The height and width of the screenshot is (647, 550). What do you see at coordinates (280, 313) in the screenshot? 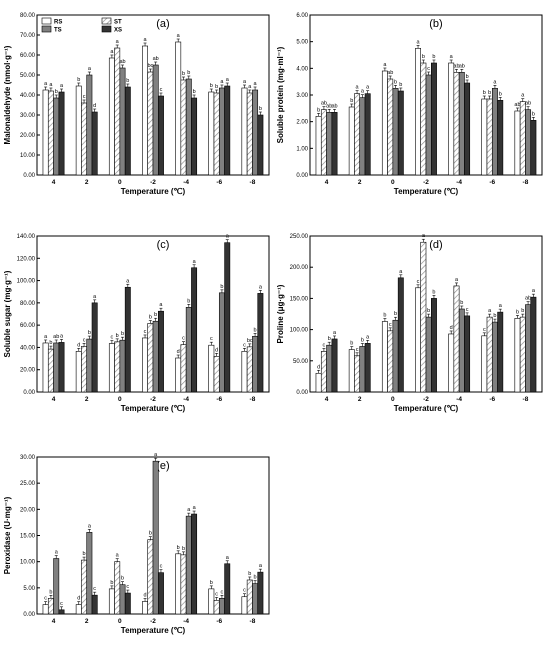
I see `y-axis-label: Proline (μg·g⁻¹)` at bounding box center [280, 313].